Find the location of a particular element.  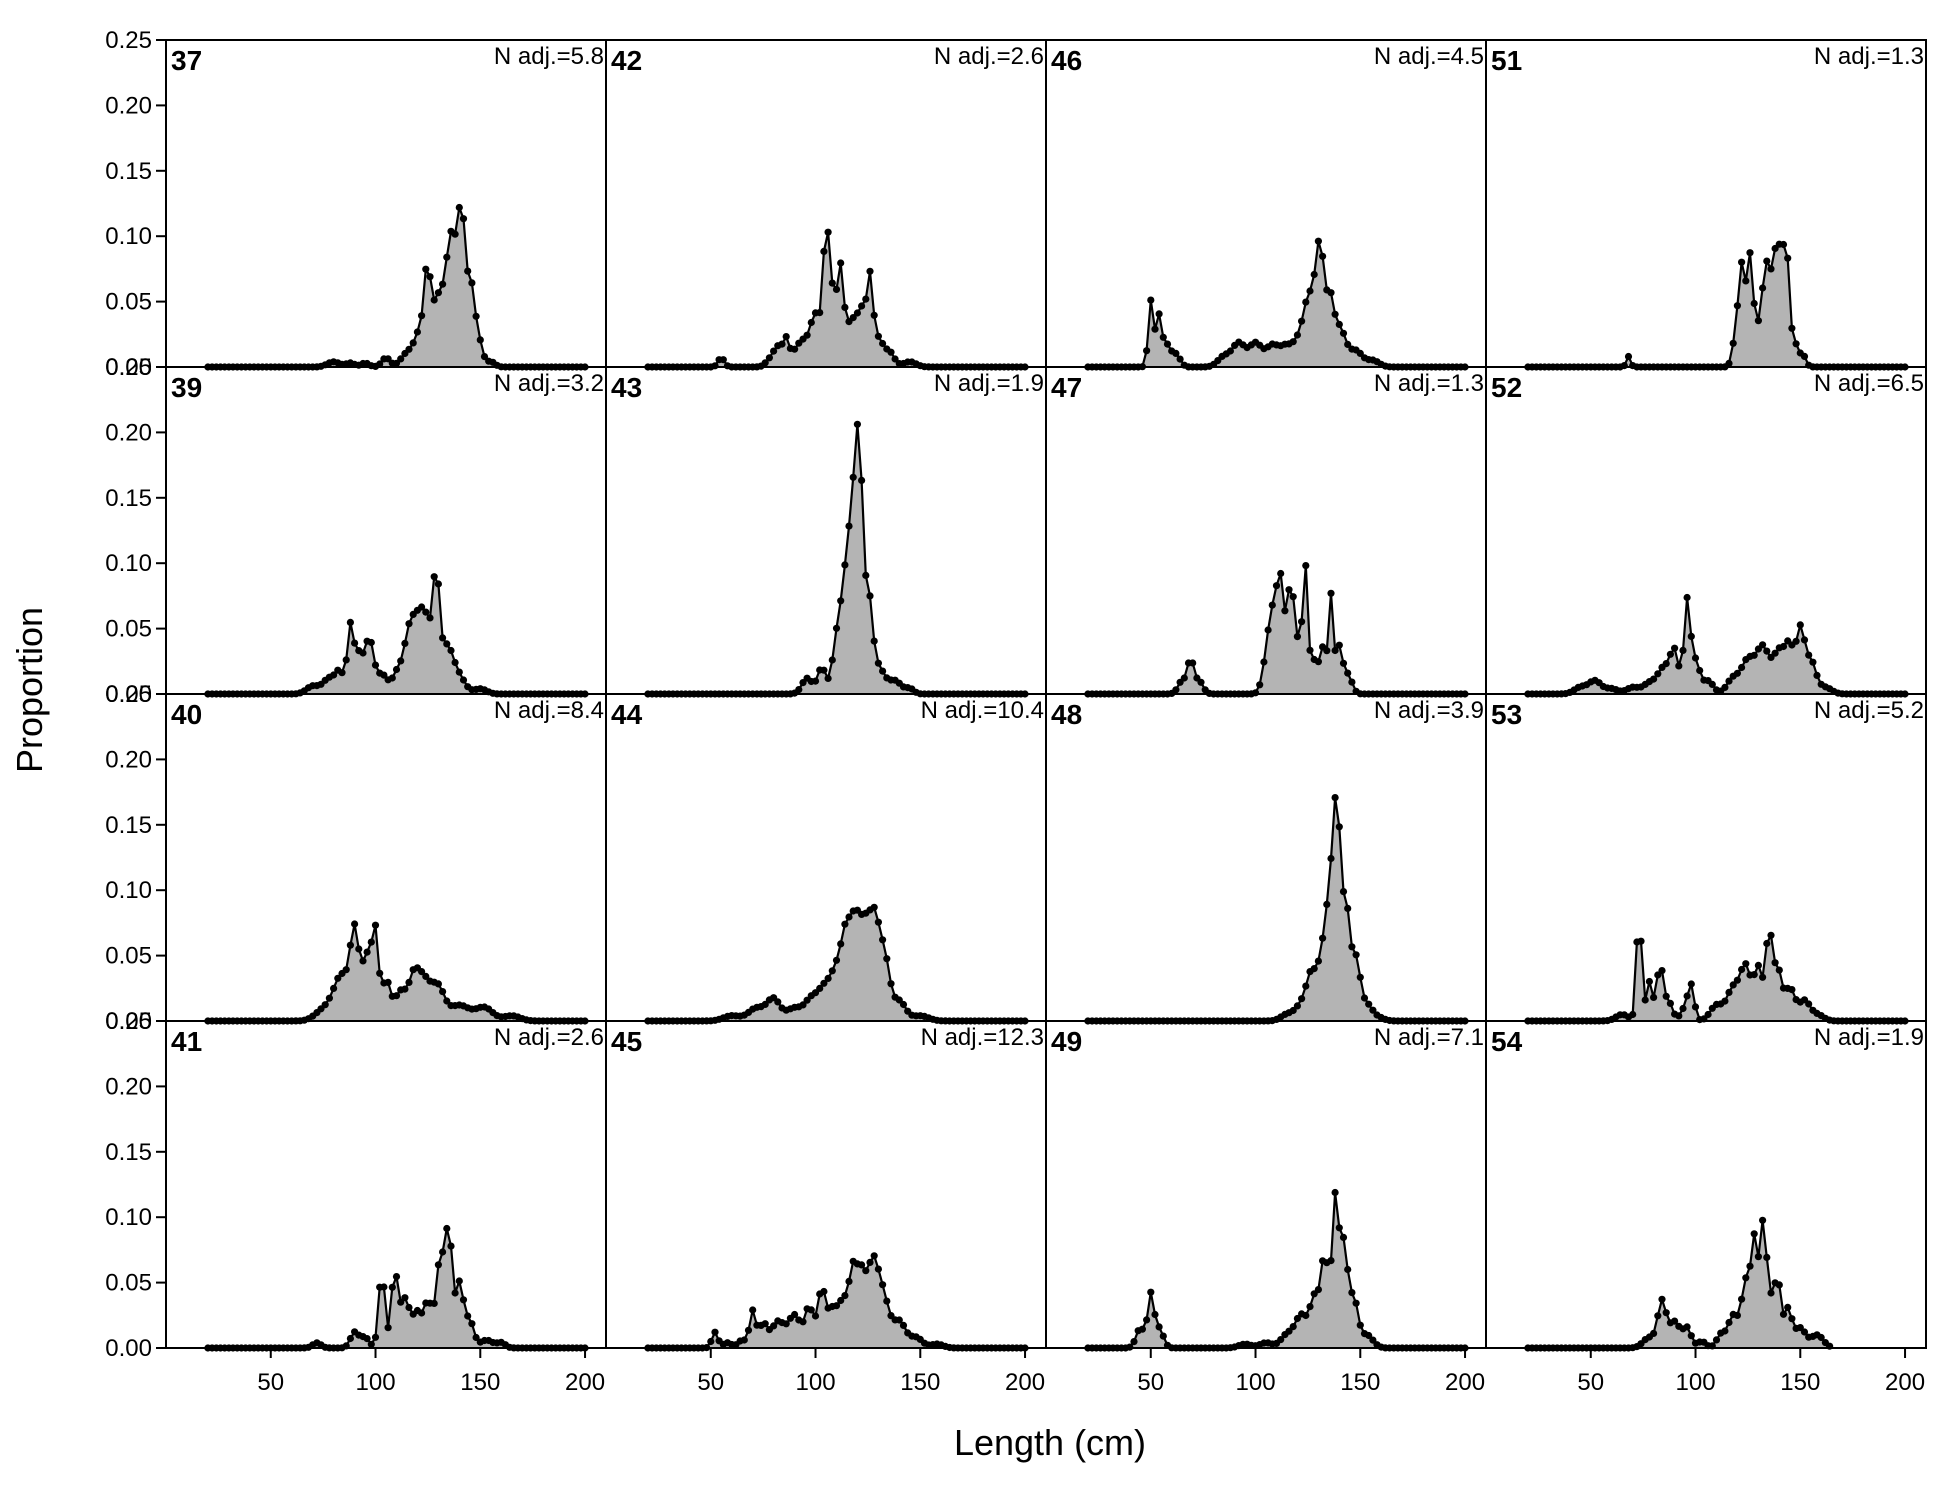

panel-40: 40 N adj.=8.4 is located at coordinates (386, 859).